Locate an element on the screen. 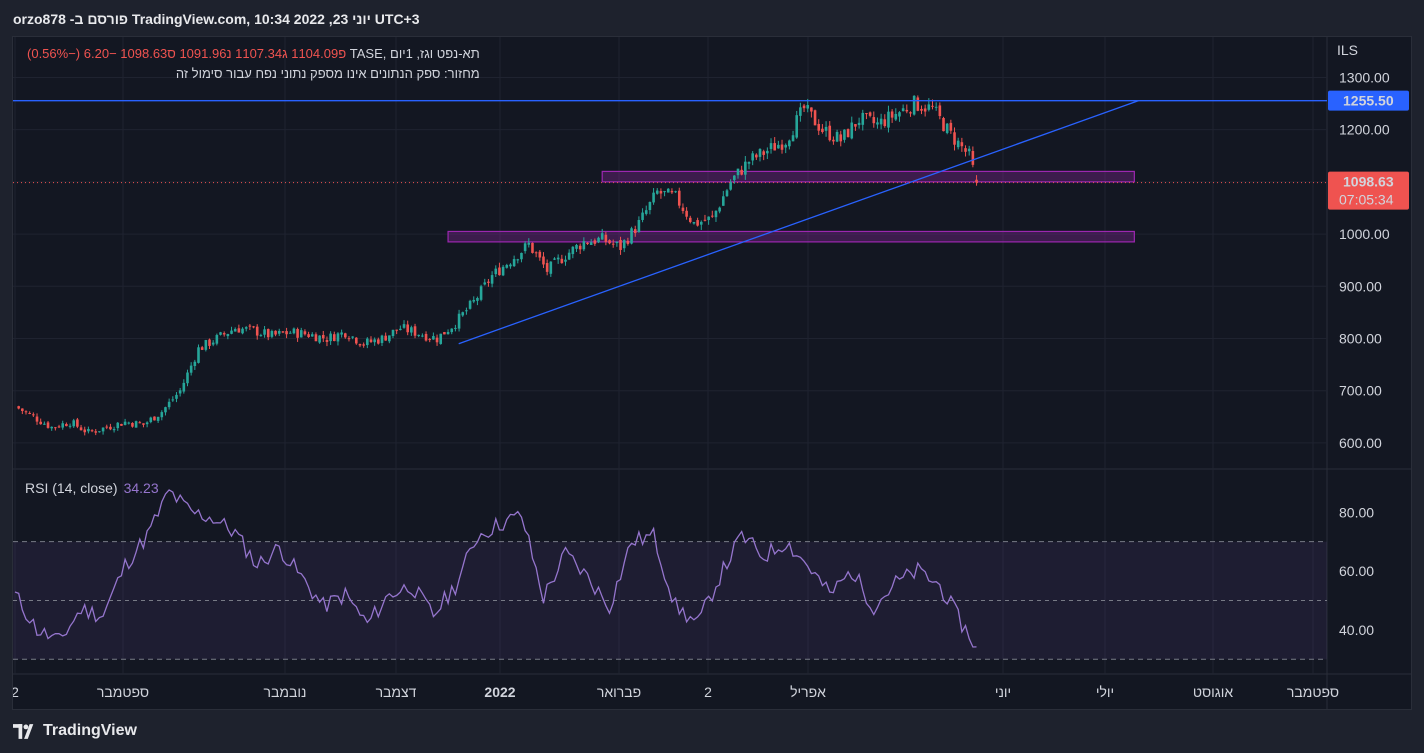 This screenshot has height=753, width=1424. support-zones is located at coordinates (791, 206).